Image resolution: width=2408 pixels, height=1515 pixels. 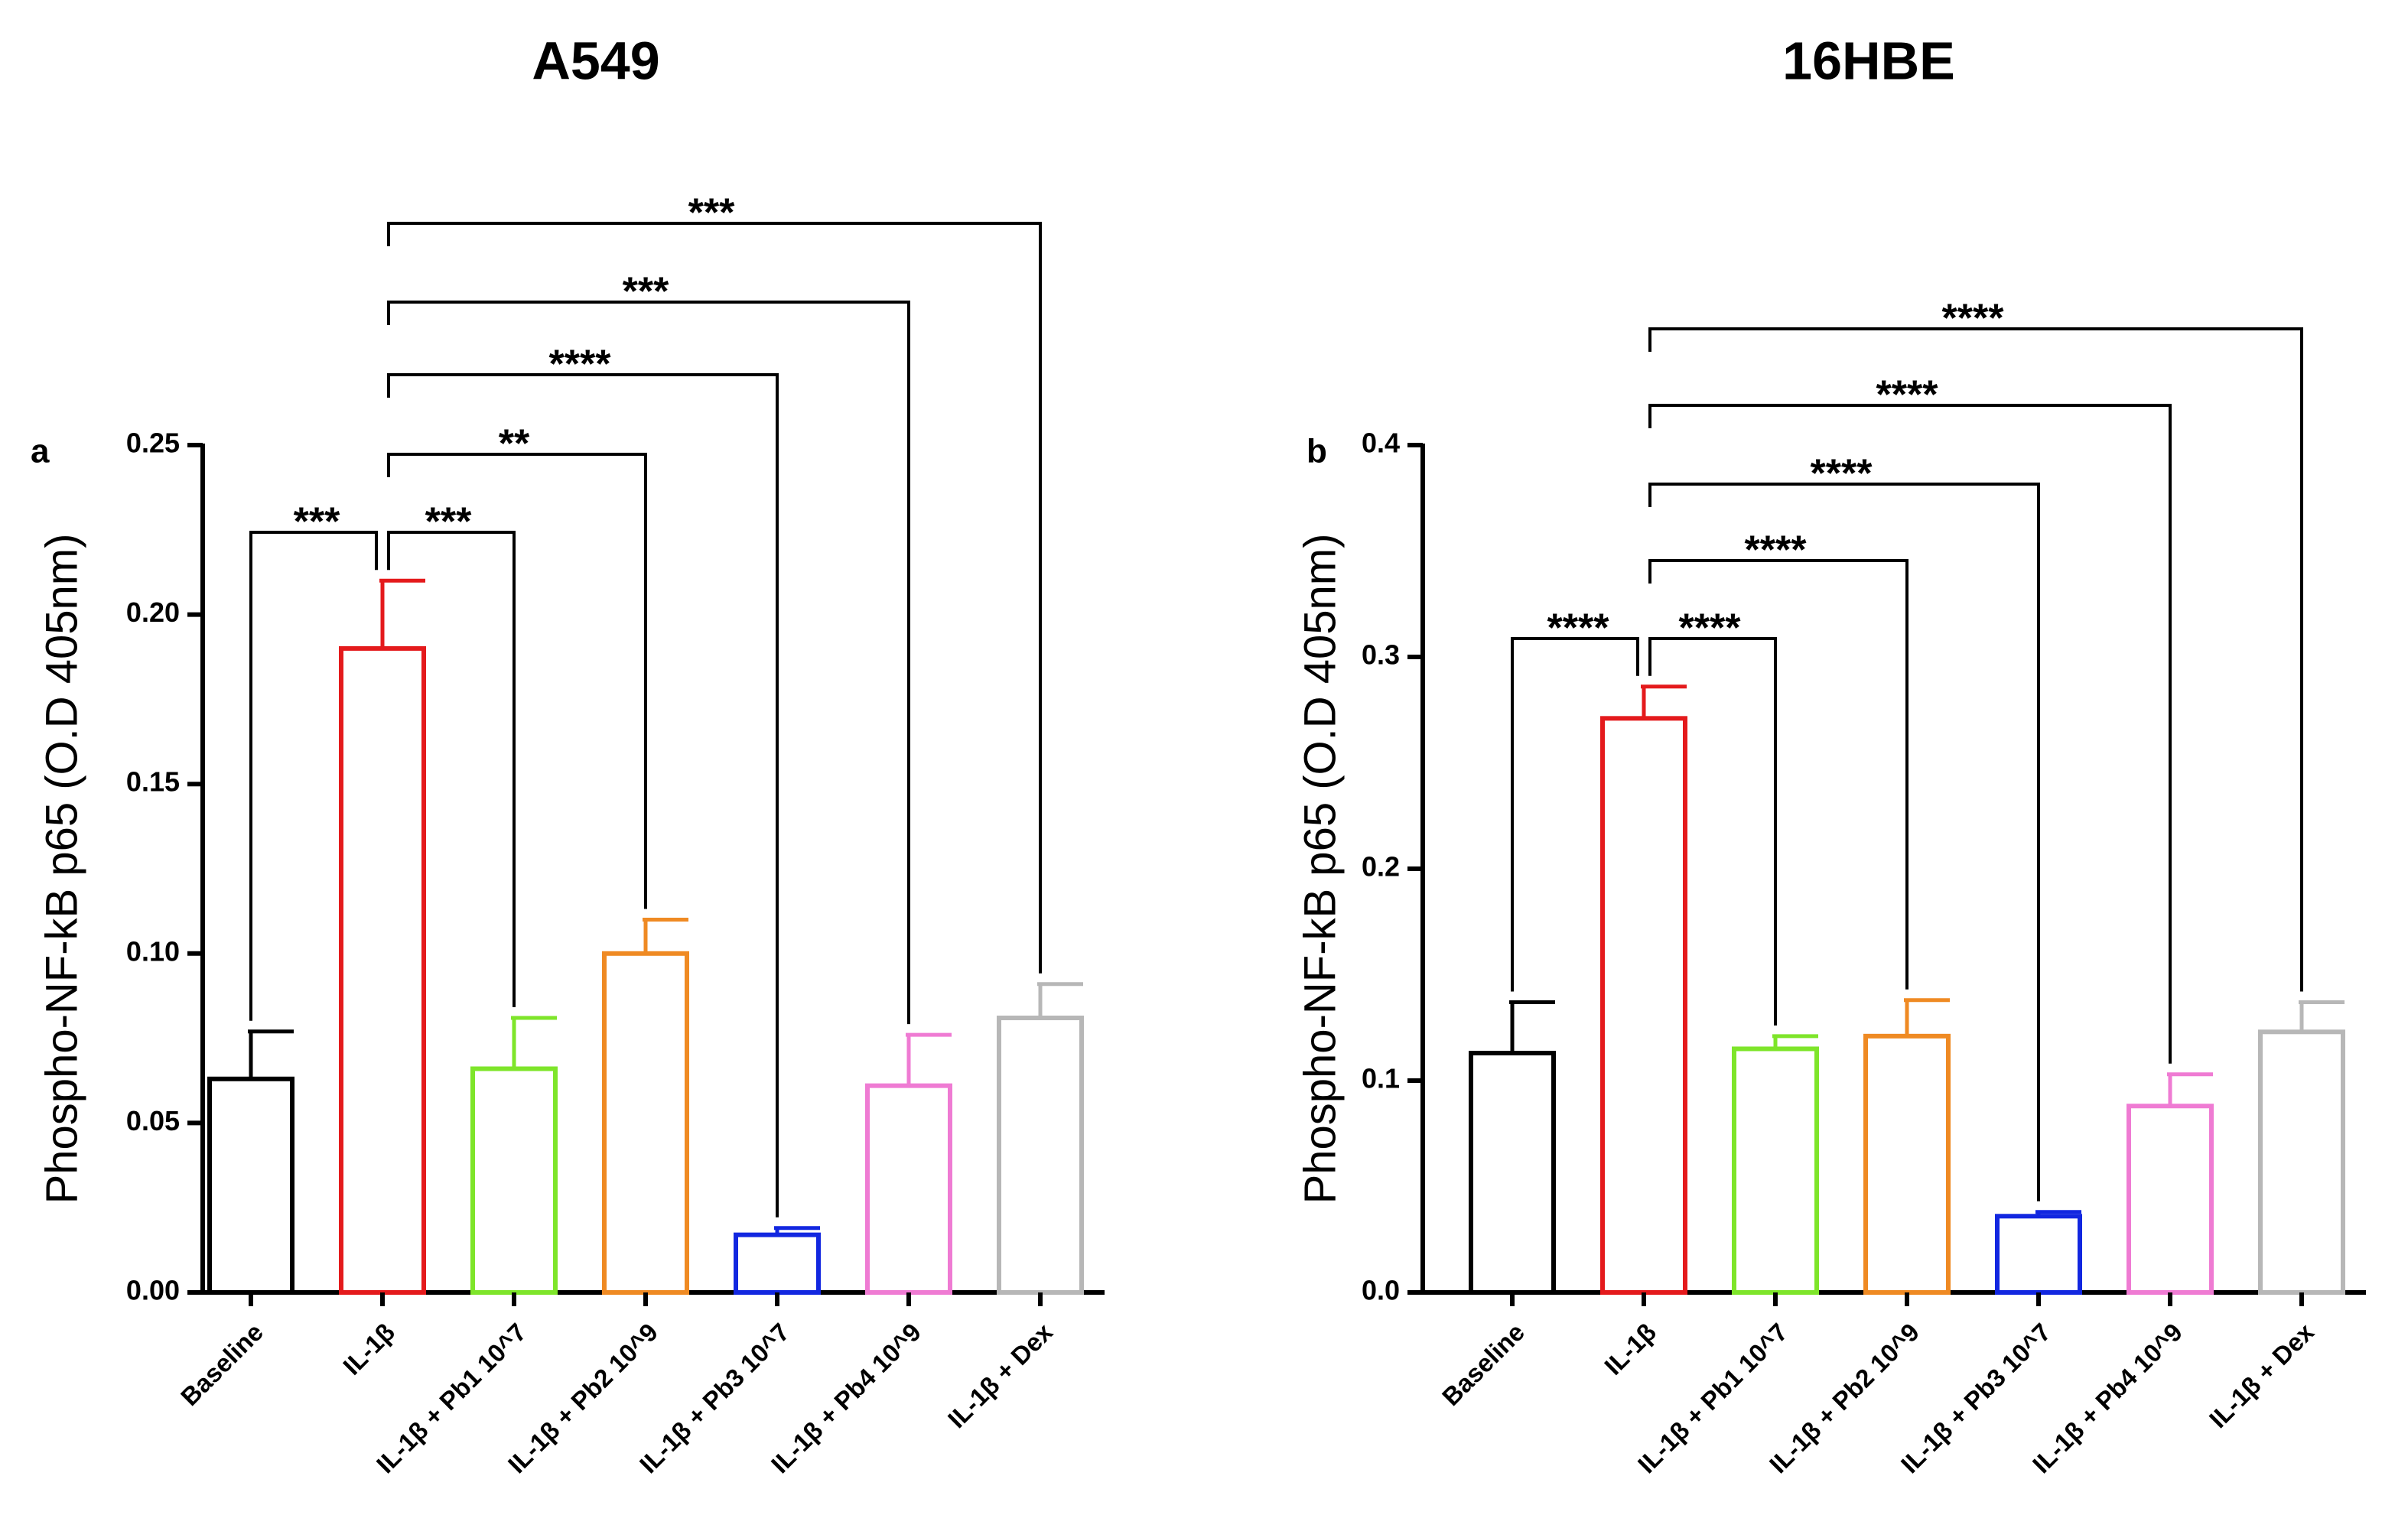 What do you see at coordinates (1381, 1290) in the screenshot?
I see `y-tick-label: 0.0` at bounding box center [1381, 1290].